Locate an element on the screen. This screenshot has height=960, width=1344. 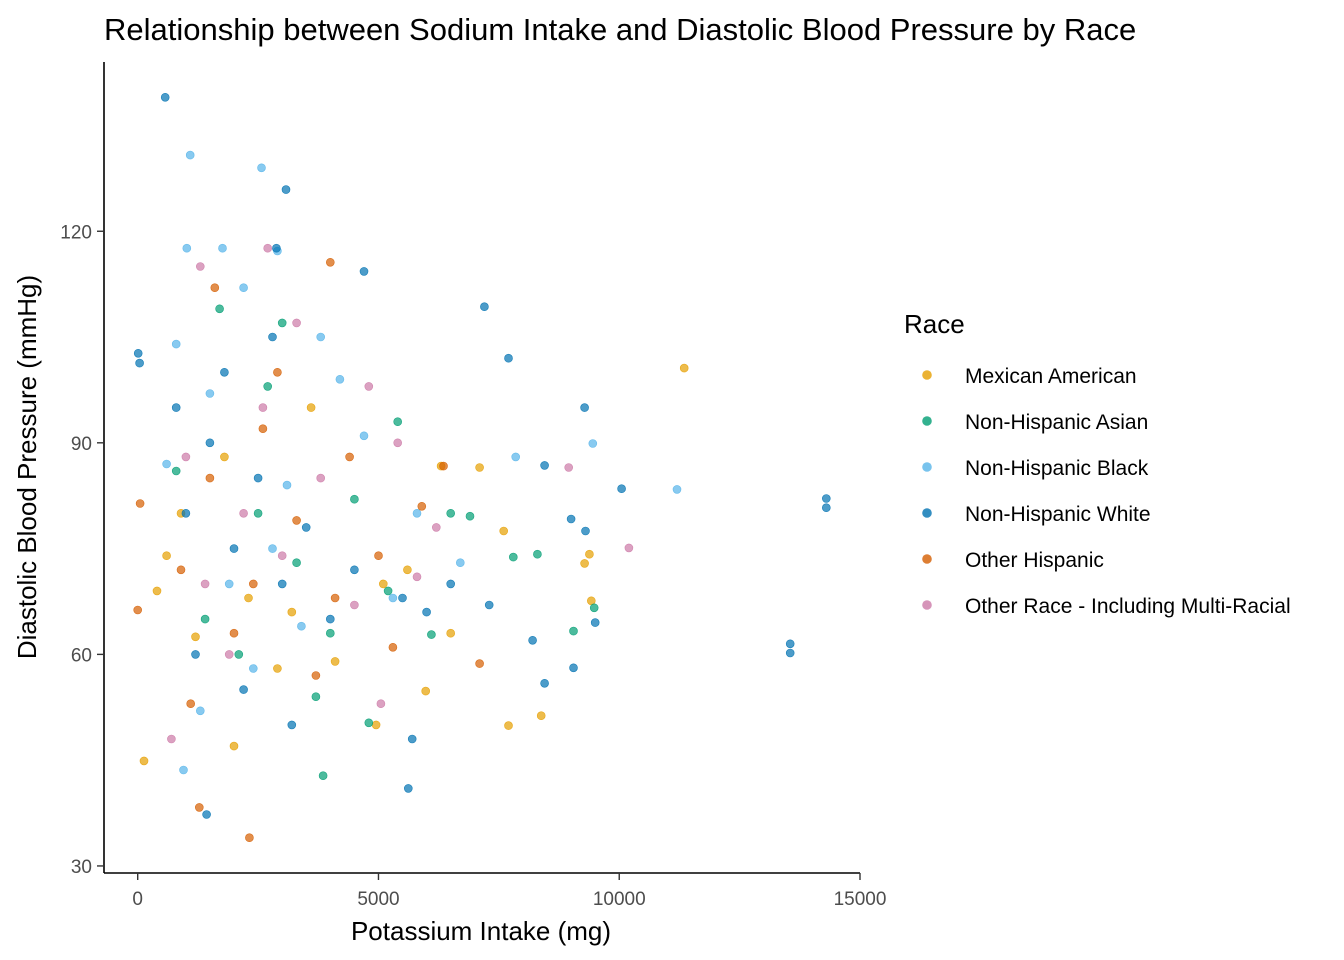
x-tick-label: 5000 is located at coordinates (378, 899).